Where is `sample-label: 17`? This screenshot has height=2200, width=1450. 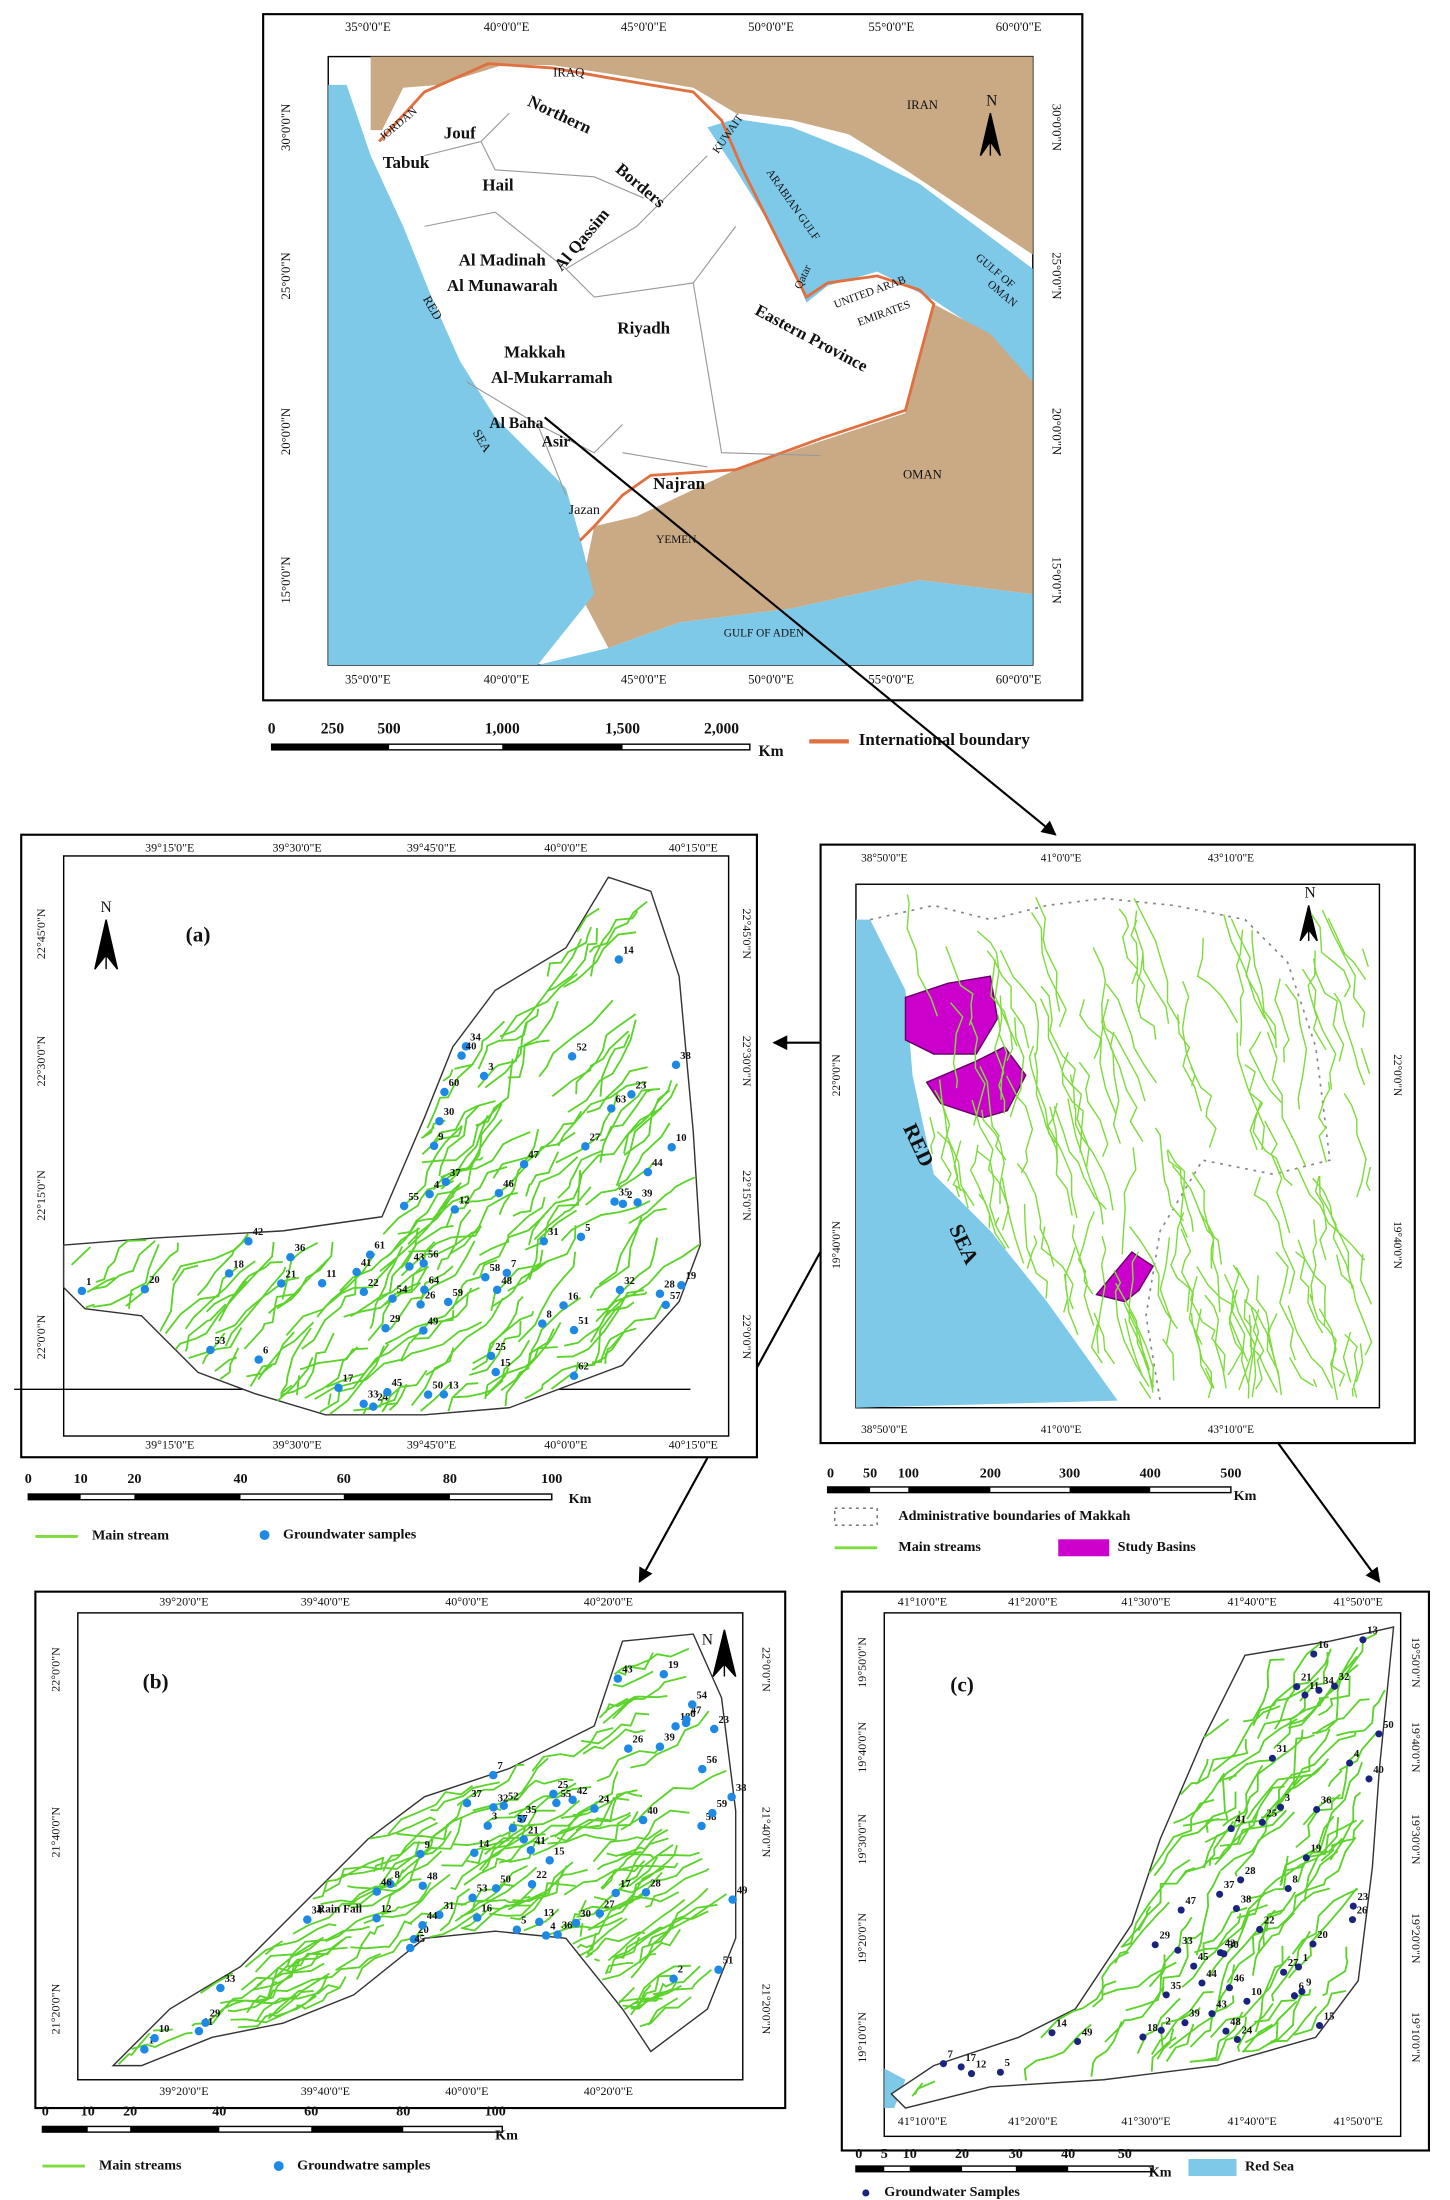 sample-label: 17 is located at coordinates (625, 1884).